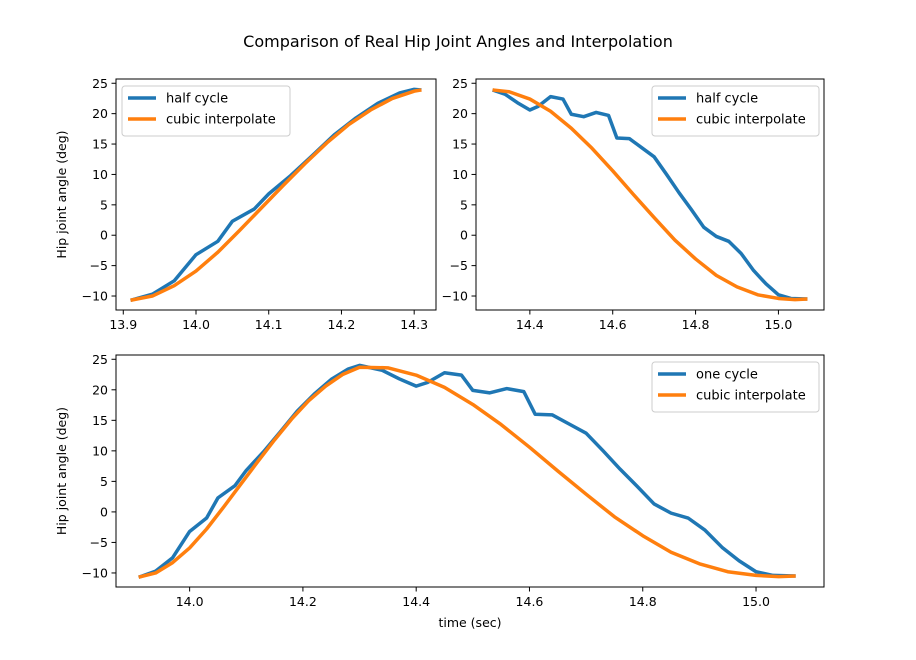 This screenshot has height=660, width=916. I want to click on series-line-interp-top-right, so click(650, 195).